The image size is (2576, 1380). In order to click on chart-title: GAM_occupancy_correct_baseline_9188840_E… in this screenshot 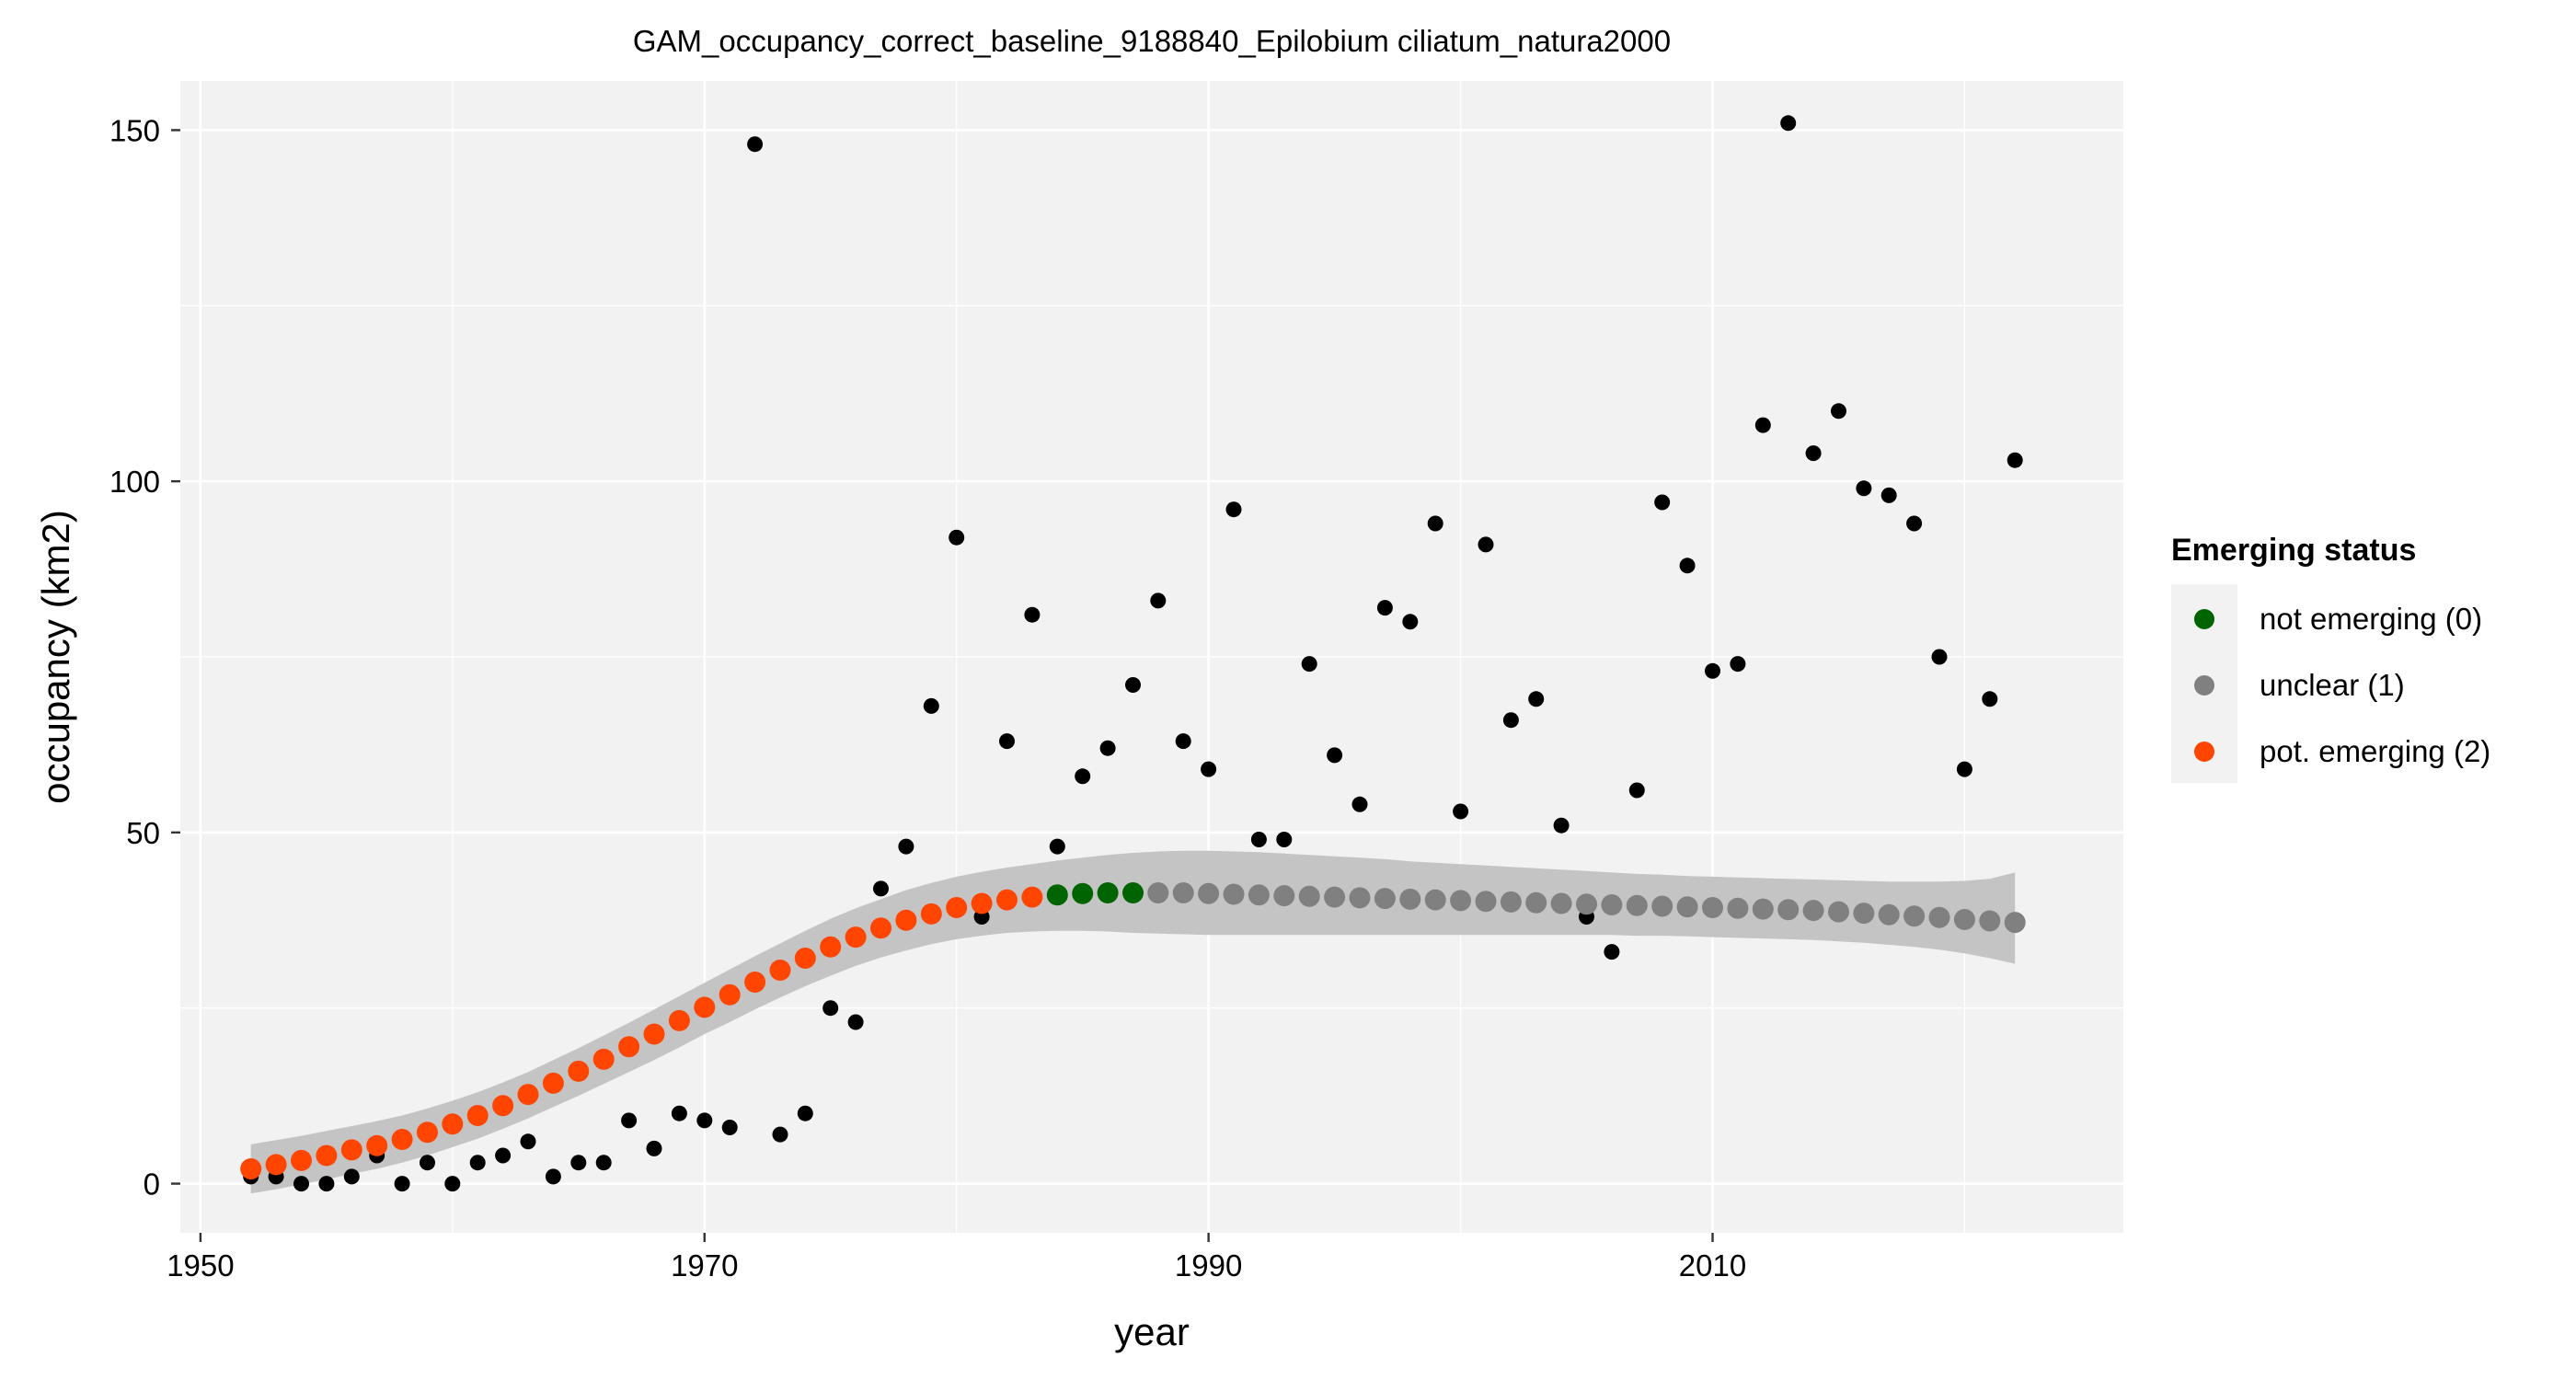, I will do `click(1152, 41)`.